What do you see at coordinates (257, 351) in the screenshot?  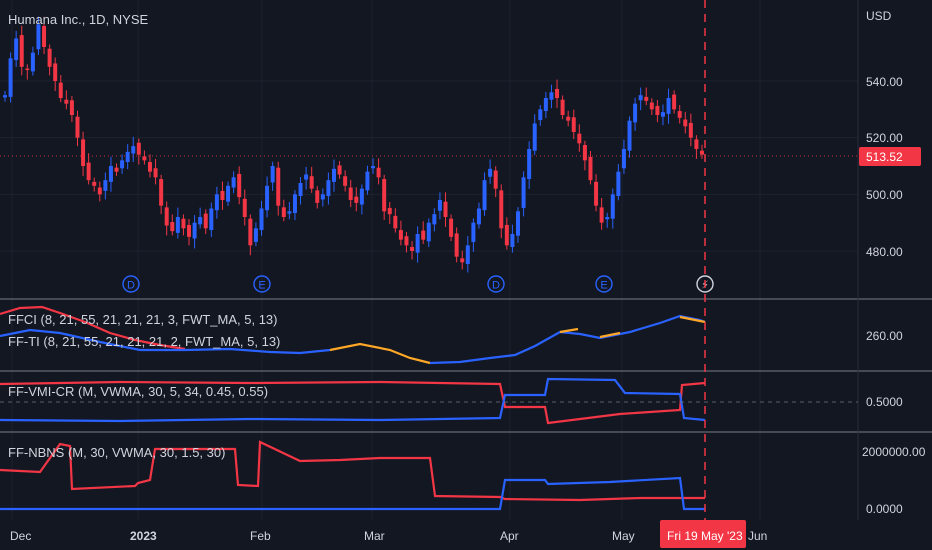 I see `ffti-line` at bounding box center [257, 351].